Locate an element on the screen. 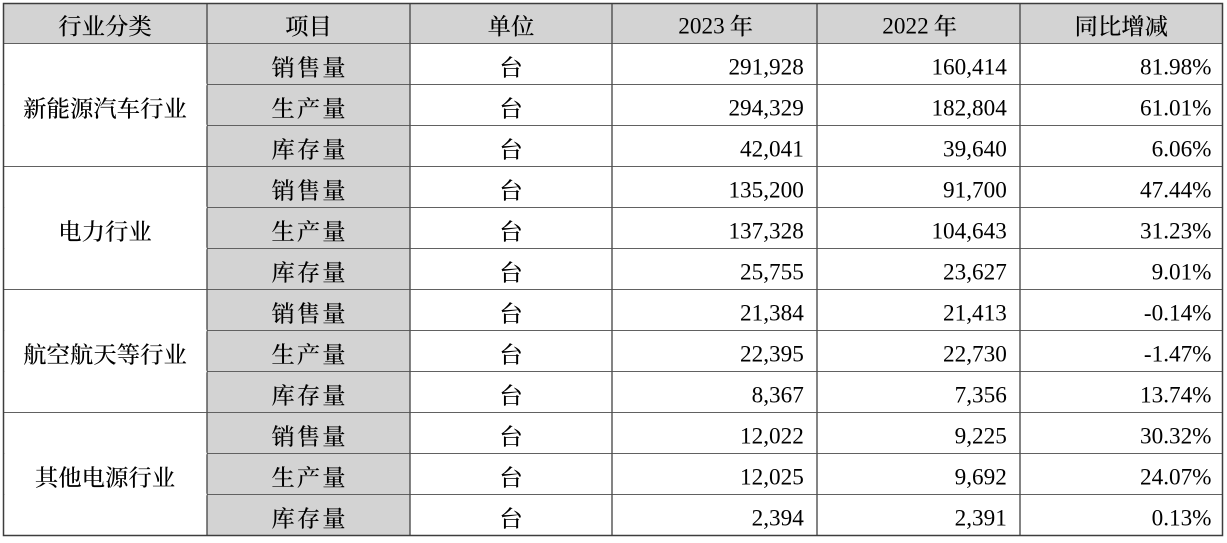 Image resolution: width=1227 pixels, height=543 pixels. svg-text: 7,356 is located at coordinates (981, 396).